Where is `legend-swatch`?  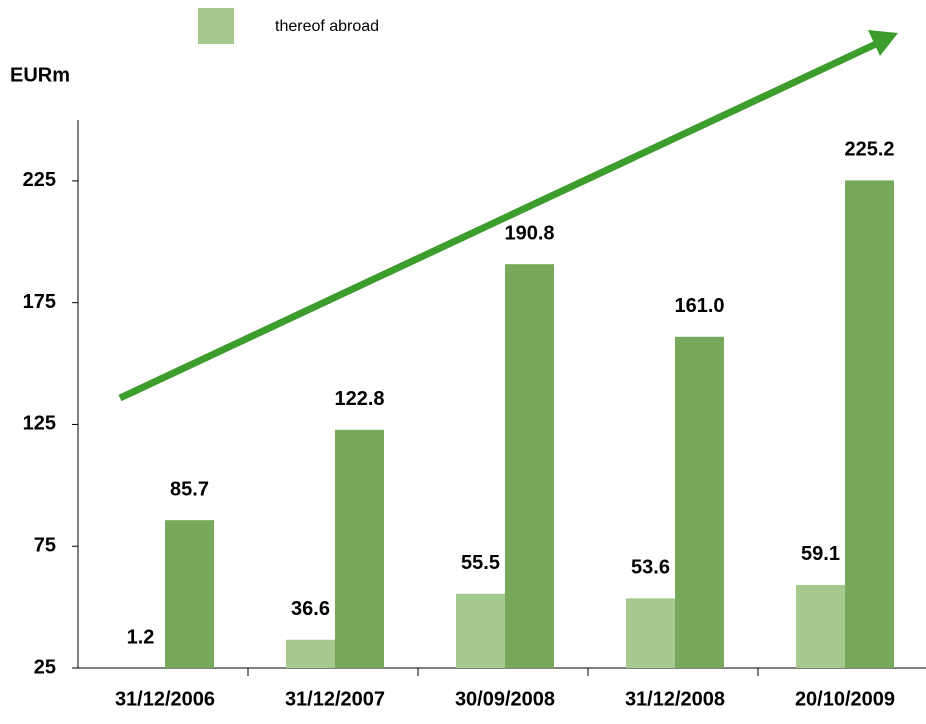
legend-swatch is located at coordinates (216, 26).